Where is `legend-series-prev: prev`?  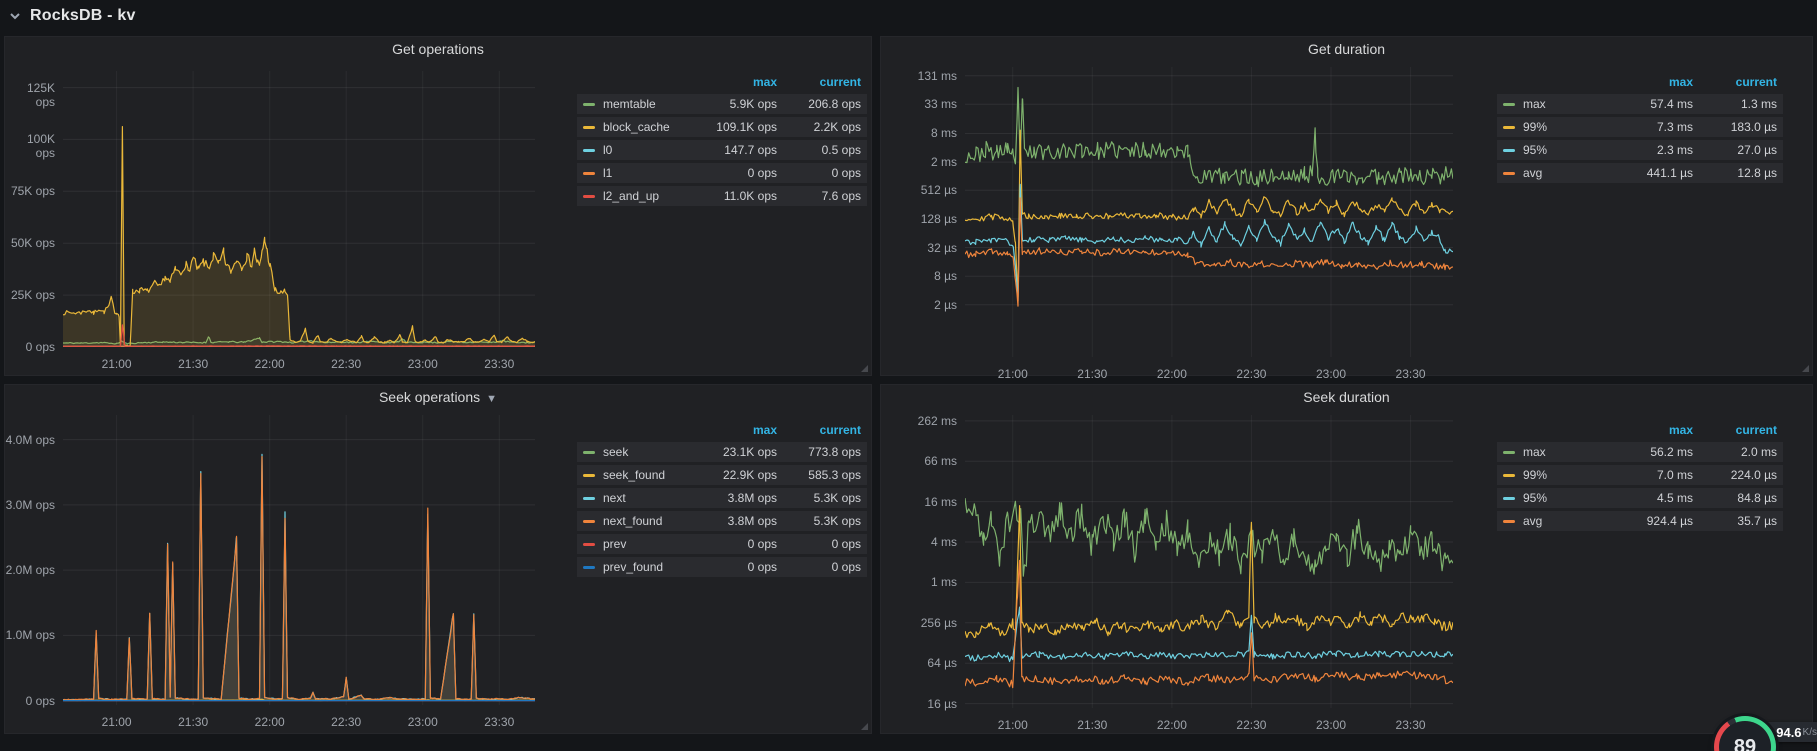
legend-series-prev: prev is located at coordinates (632, 544).